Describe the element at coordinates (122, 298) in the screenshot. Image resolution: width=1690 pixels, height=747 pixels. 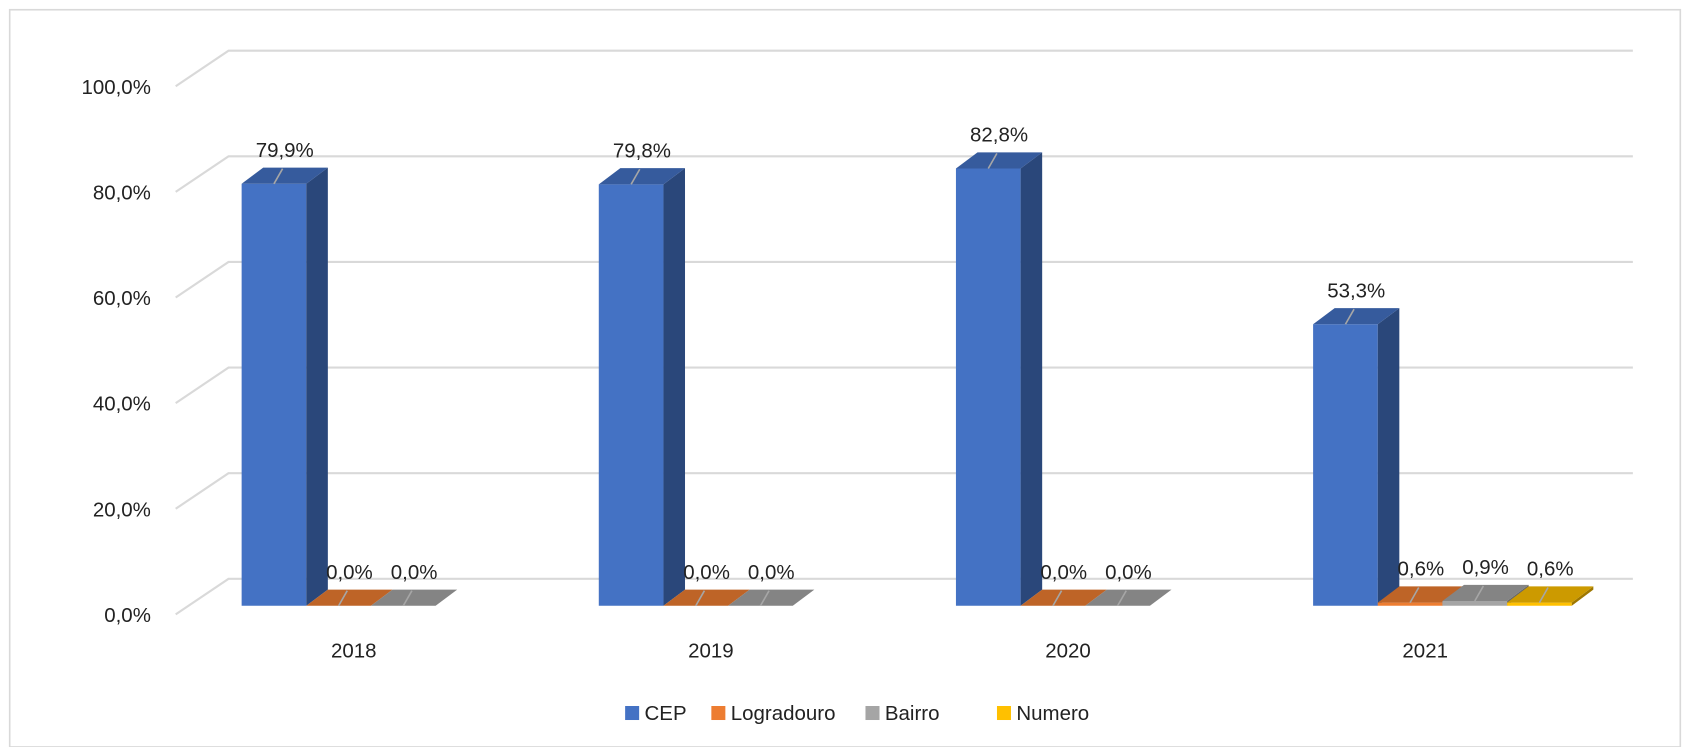
I see `y-tick-label: 60,0%` at that location.